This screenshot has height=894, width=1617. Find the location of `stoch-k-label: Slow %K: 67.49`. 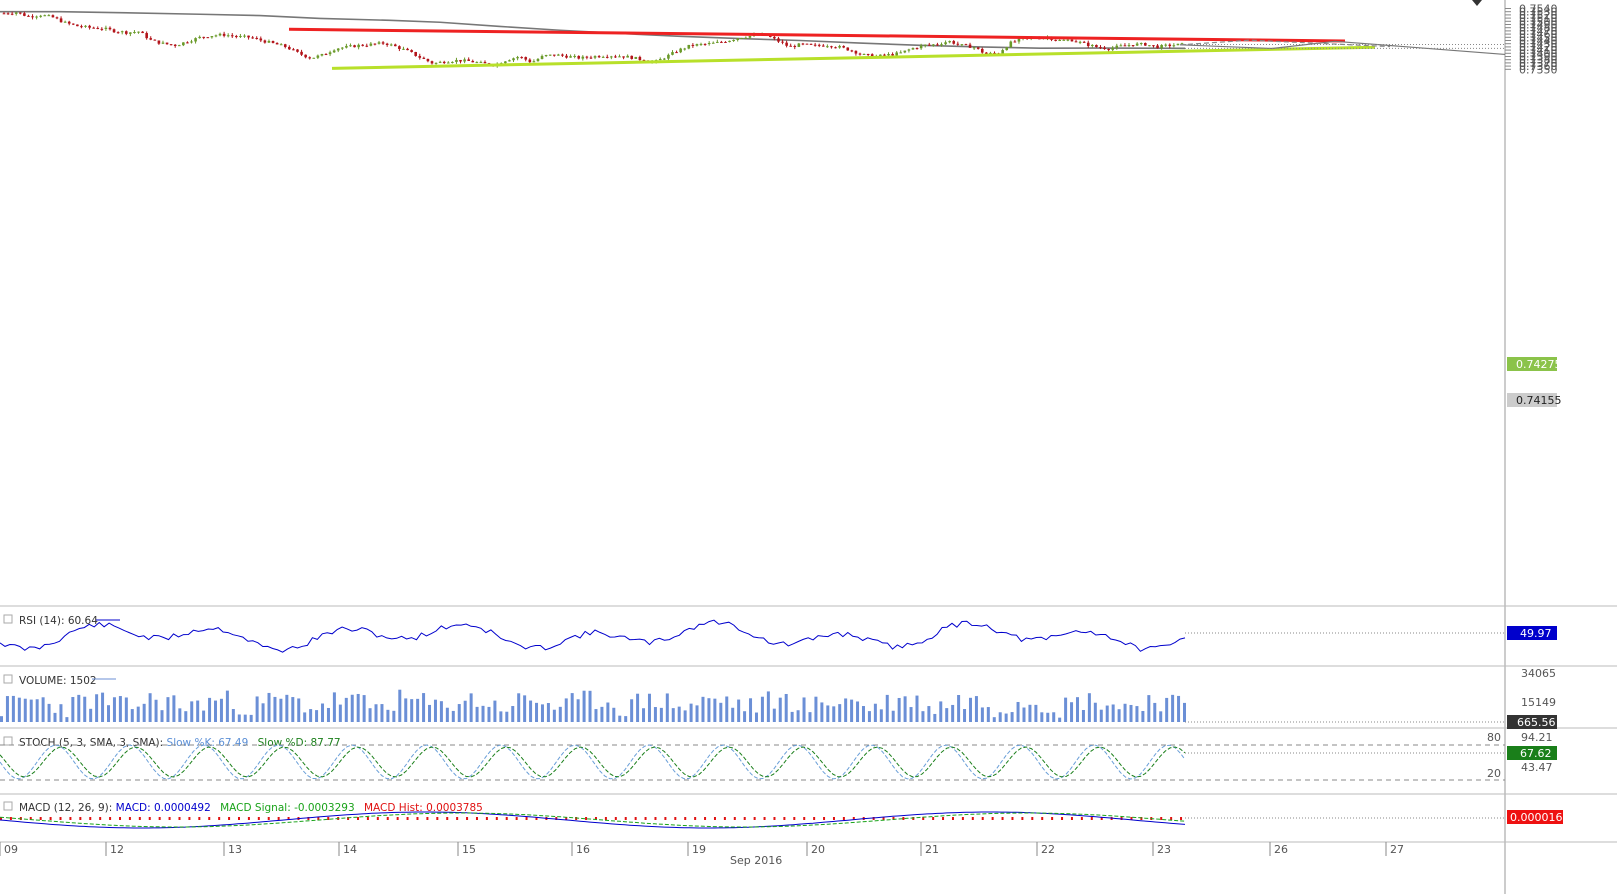

stoch-k-label: Slow %K: 67.49 is located at coordinates (208, 743).